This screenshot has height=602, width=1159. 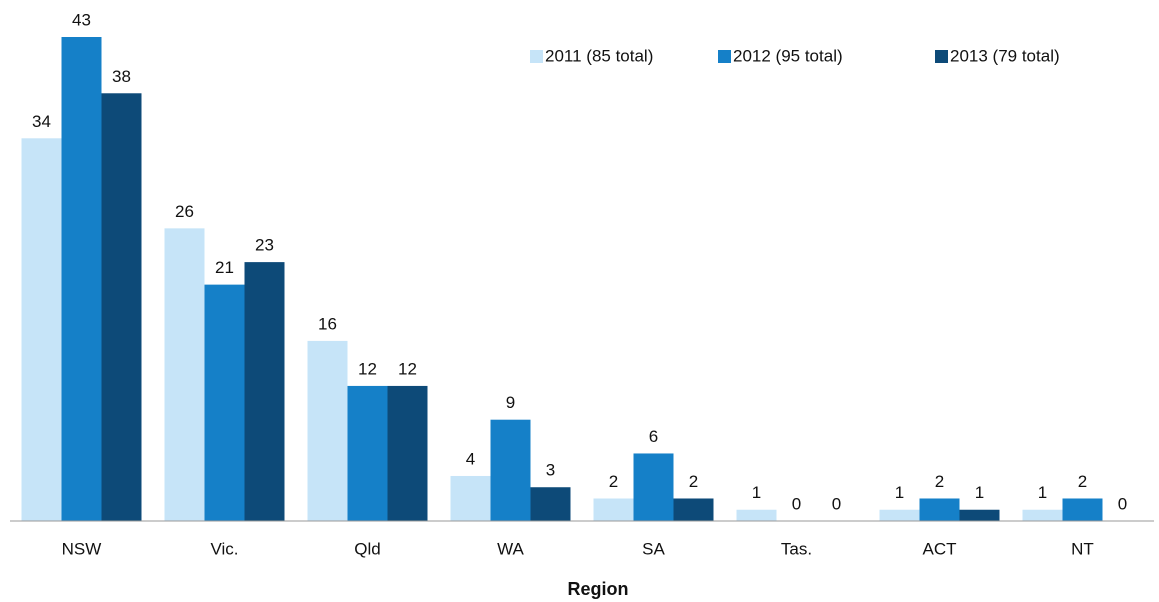 I want to click on data-label: 23, so click(x=264, y=245).